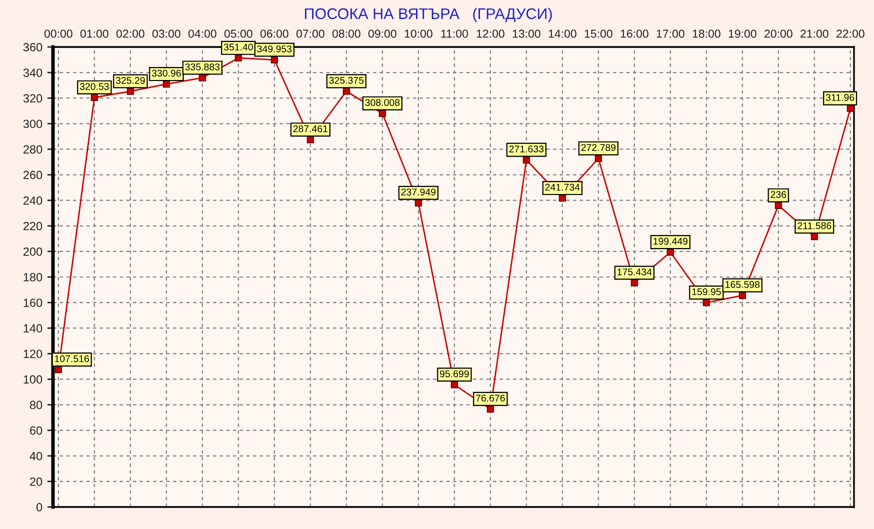 This screenshot has height=529, width=874. Describe the element at coordinates (36, 456) in the screenshot. I see `y-tick-label: 40` at that location.